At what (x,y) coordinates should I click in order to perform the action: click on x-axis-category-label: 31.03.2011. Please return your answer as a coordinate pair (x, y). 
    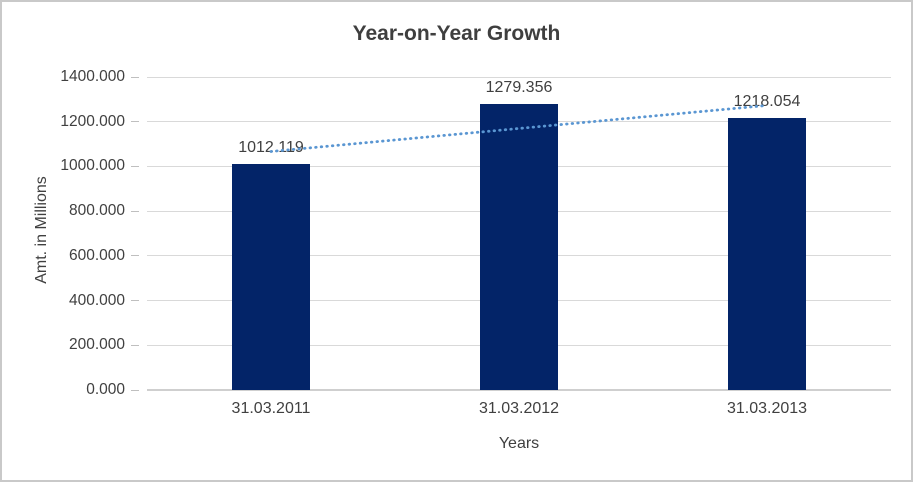
    Looking at the image, I should click on (271, 408).